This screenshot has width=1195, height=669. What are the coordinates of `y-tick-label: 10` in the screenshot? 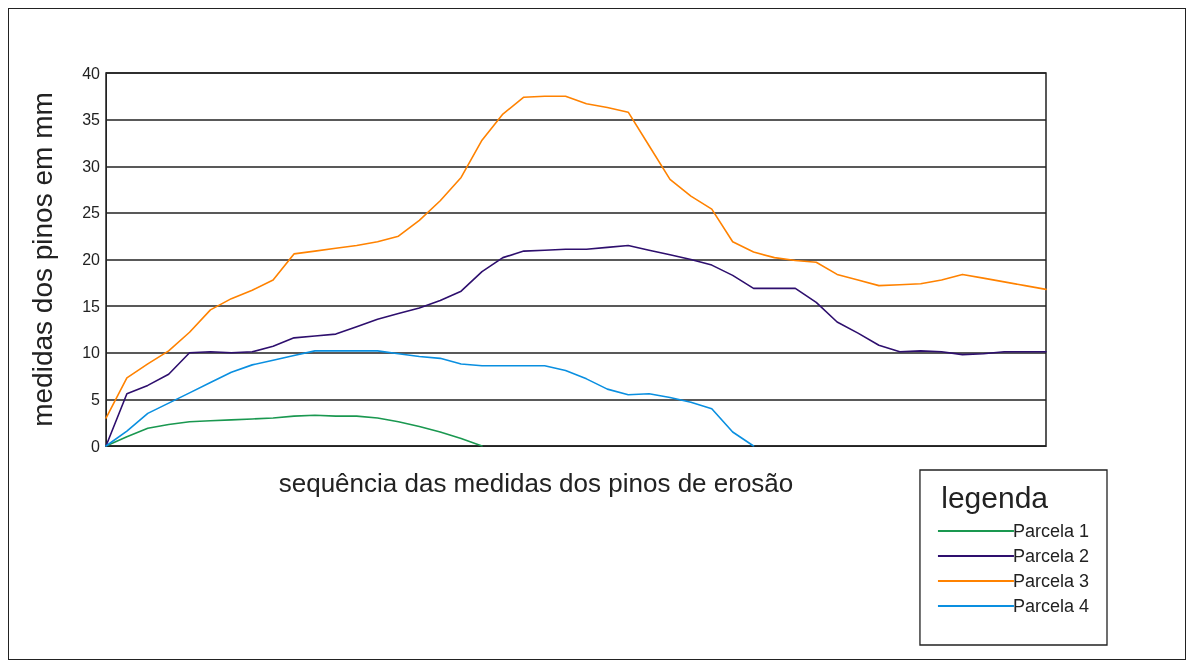 It's located at (91, 353).